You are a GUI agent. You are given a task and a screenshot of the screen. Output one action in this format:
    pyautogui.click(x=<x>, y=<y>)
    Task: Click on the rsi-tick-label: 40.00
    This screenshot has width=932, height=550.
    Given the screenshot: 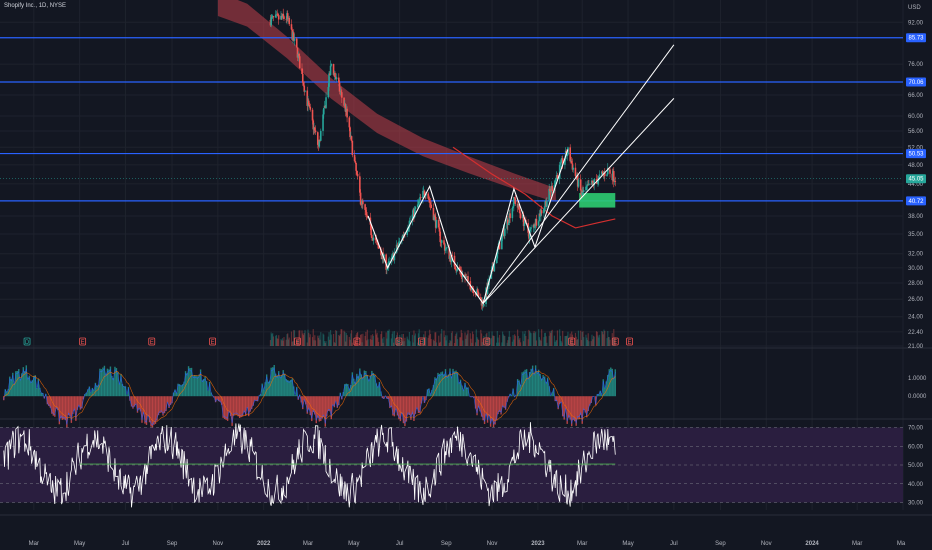 What is the action you would take?
    pyautogui.click(x=916, y=485)
    